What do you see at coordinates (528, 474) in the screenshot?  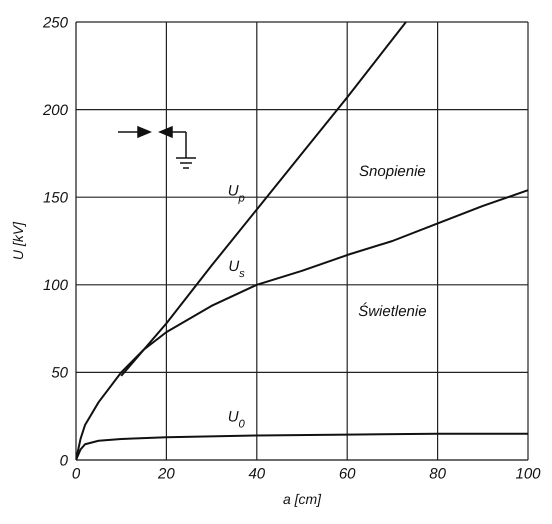 I see `x-tick-label: 100` at bounding box center [528, 474].